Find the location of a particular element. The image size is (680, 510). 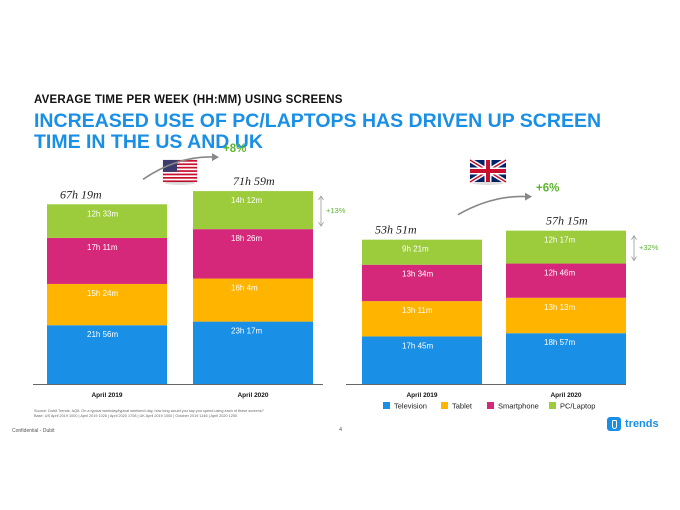

legend-item-smartphone: Smartphone is located at coordinates (513, 406).